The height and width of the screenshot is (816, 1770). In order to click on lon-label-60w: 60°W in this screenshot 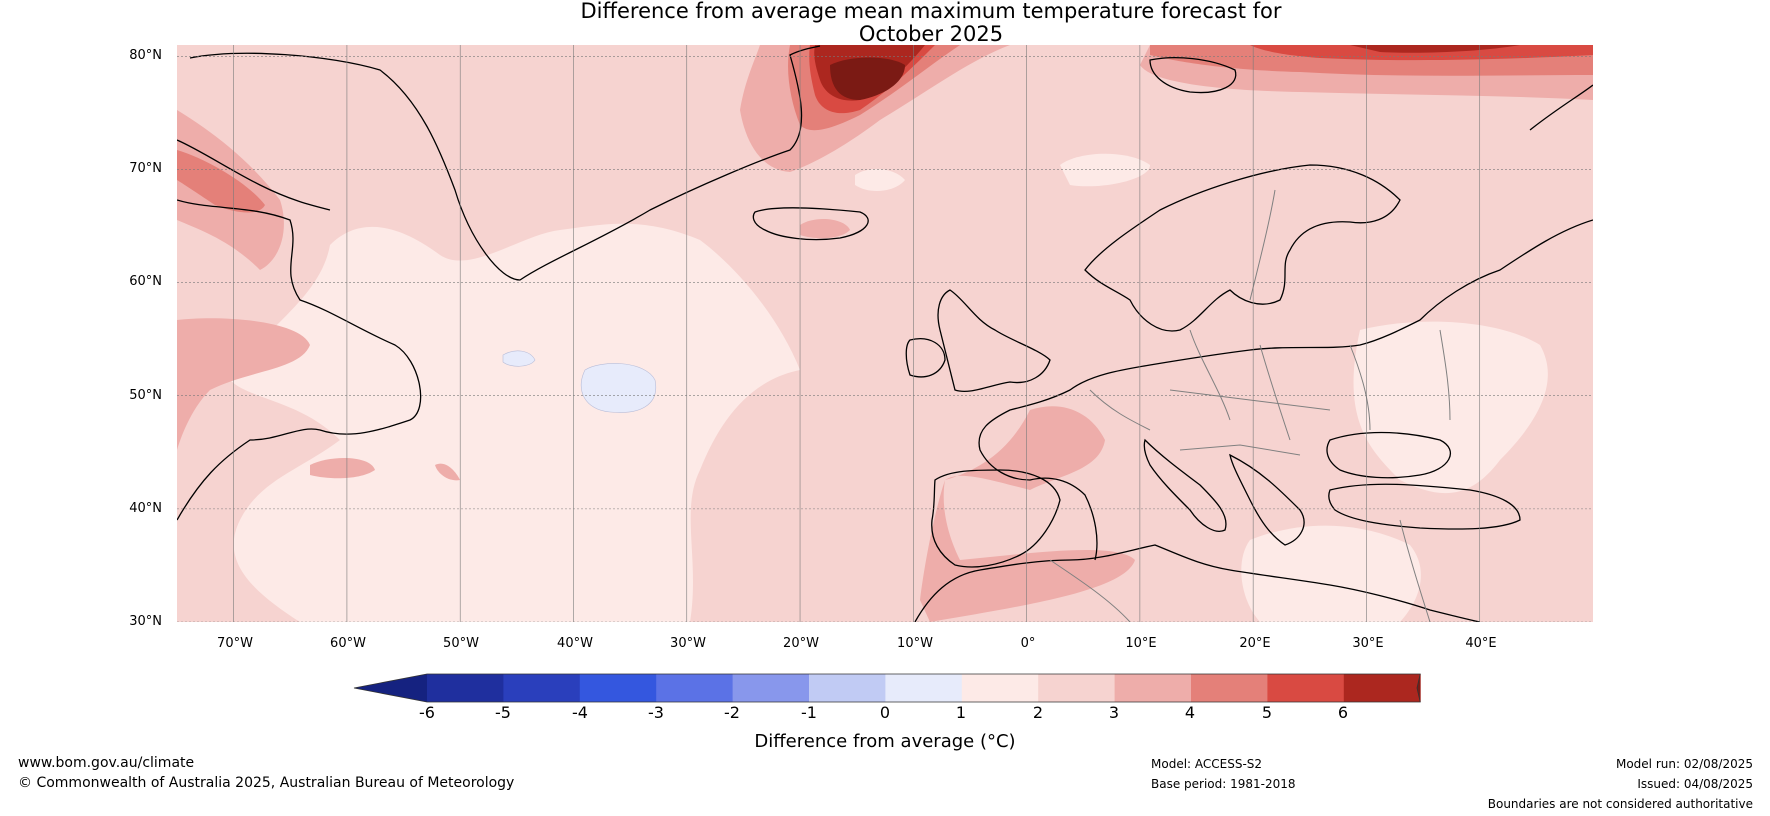, I will do `click(348, 643)`.